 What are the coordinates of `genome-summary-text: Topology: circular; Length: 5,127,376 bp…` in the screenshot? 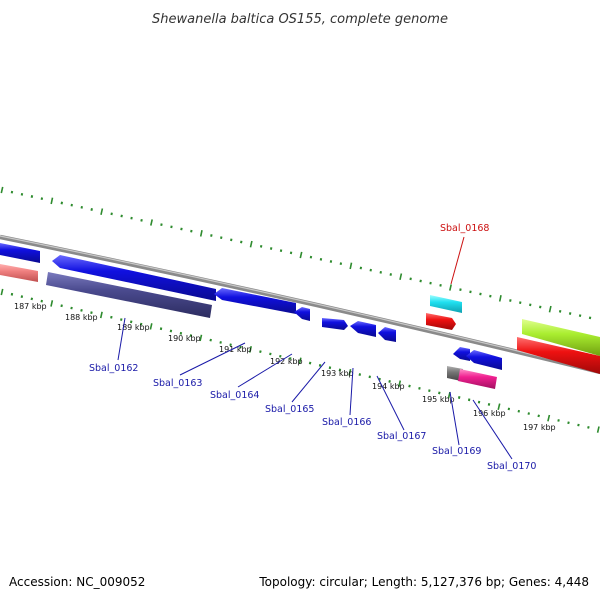 It's located at (423, 582).